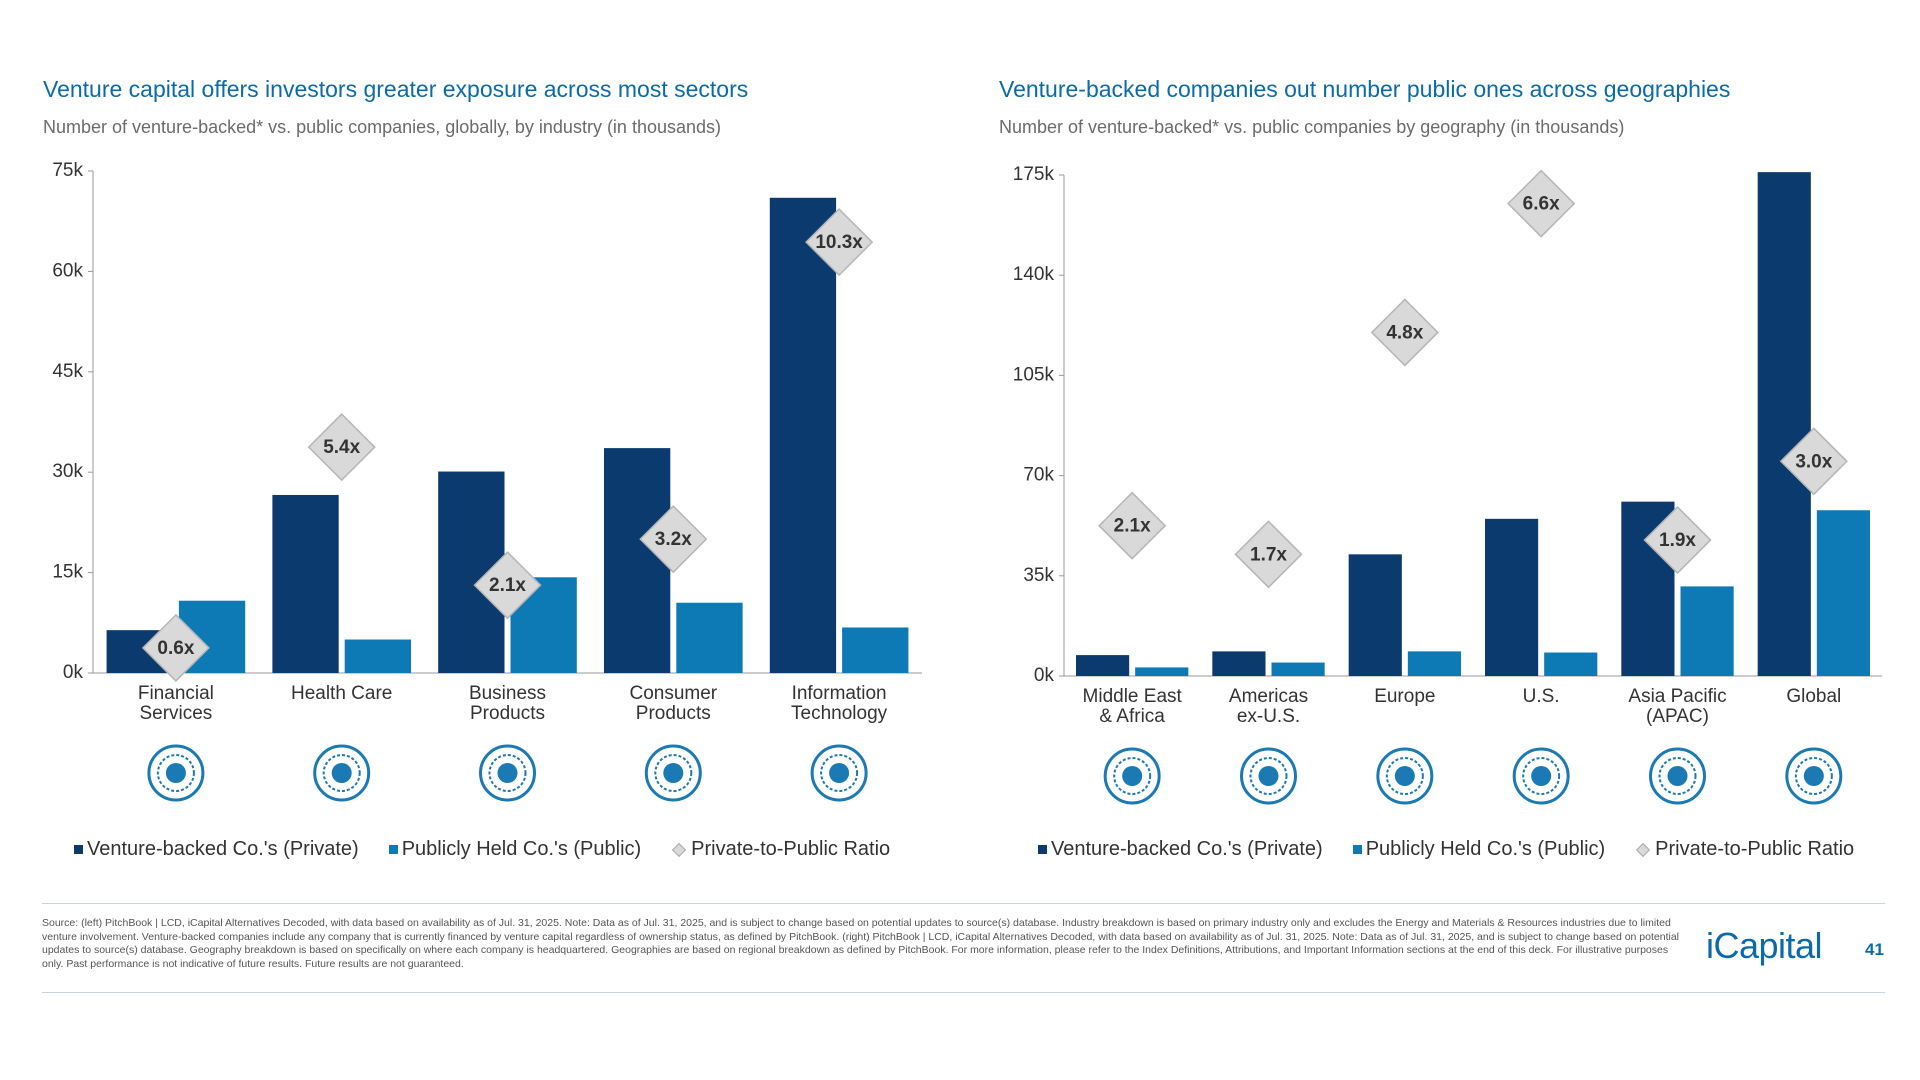  What do you see at coordinates (67, 371) in the screenshot?
I see `y-tick-label: 45k` at bounding box center [67, 371].